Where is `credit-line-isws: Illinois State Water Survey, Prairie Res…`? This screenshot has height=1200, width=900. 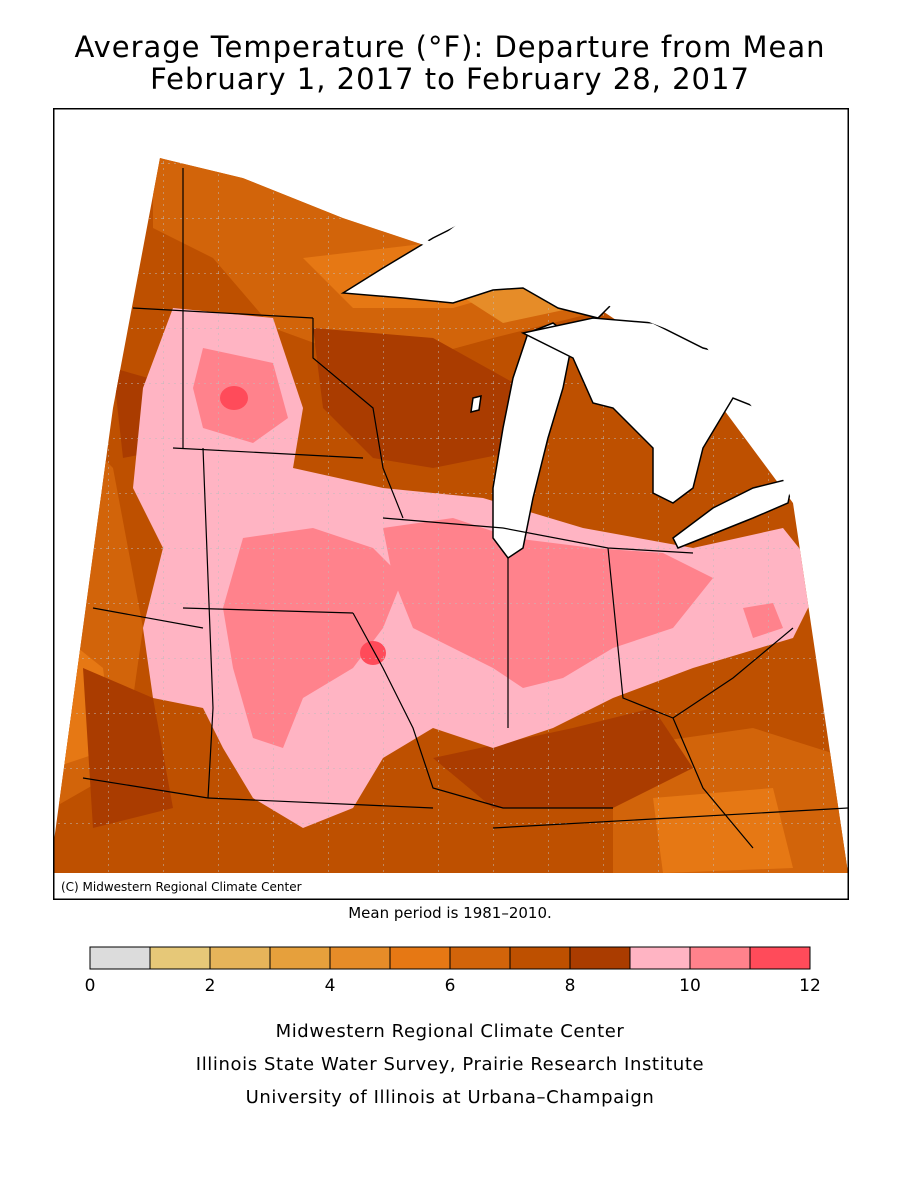 credit-line-isws: Illinois State Water Survey, Prairie Res… is located at coordinates (450, 1064).